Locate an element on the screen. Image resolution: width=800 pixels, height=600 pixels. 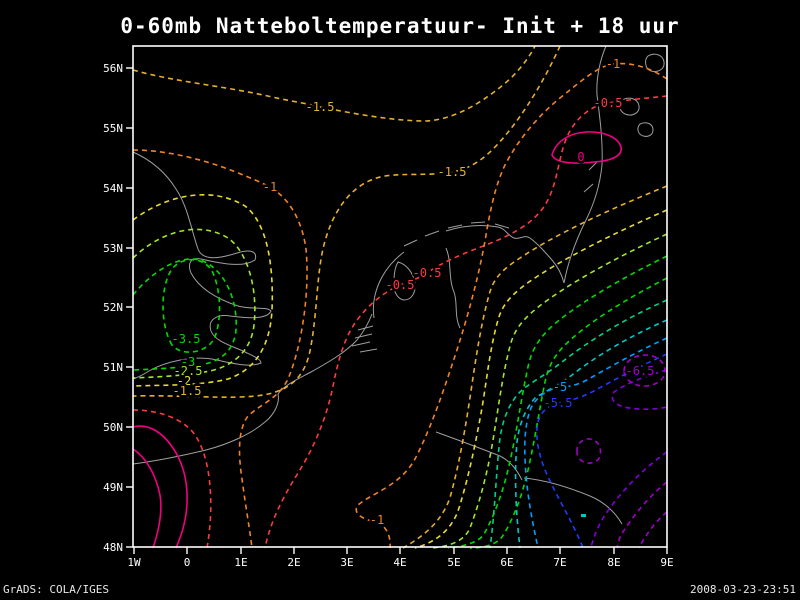
lon-tick-label: 5E is located at coordinates (453, 562).